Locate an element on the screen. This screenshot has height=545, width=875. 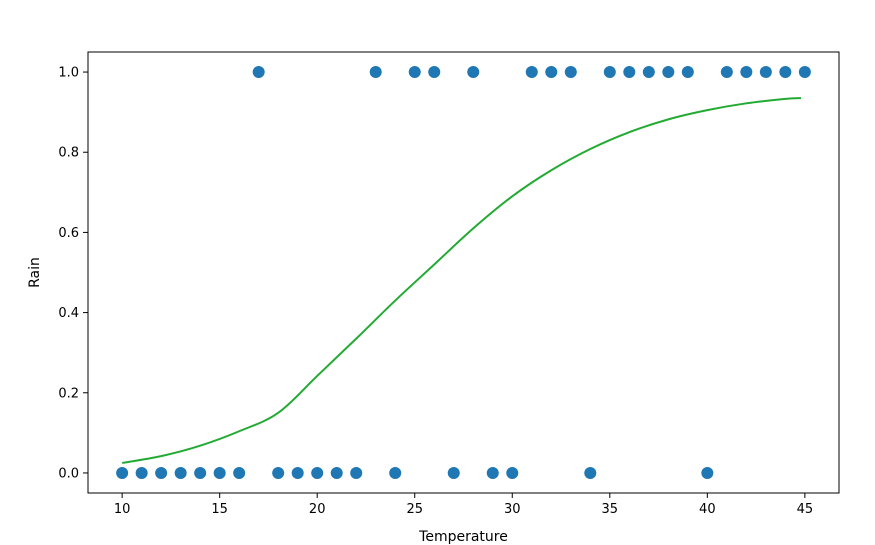
x-tick-label: 40 is located at coordinates (707, 509).